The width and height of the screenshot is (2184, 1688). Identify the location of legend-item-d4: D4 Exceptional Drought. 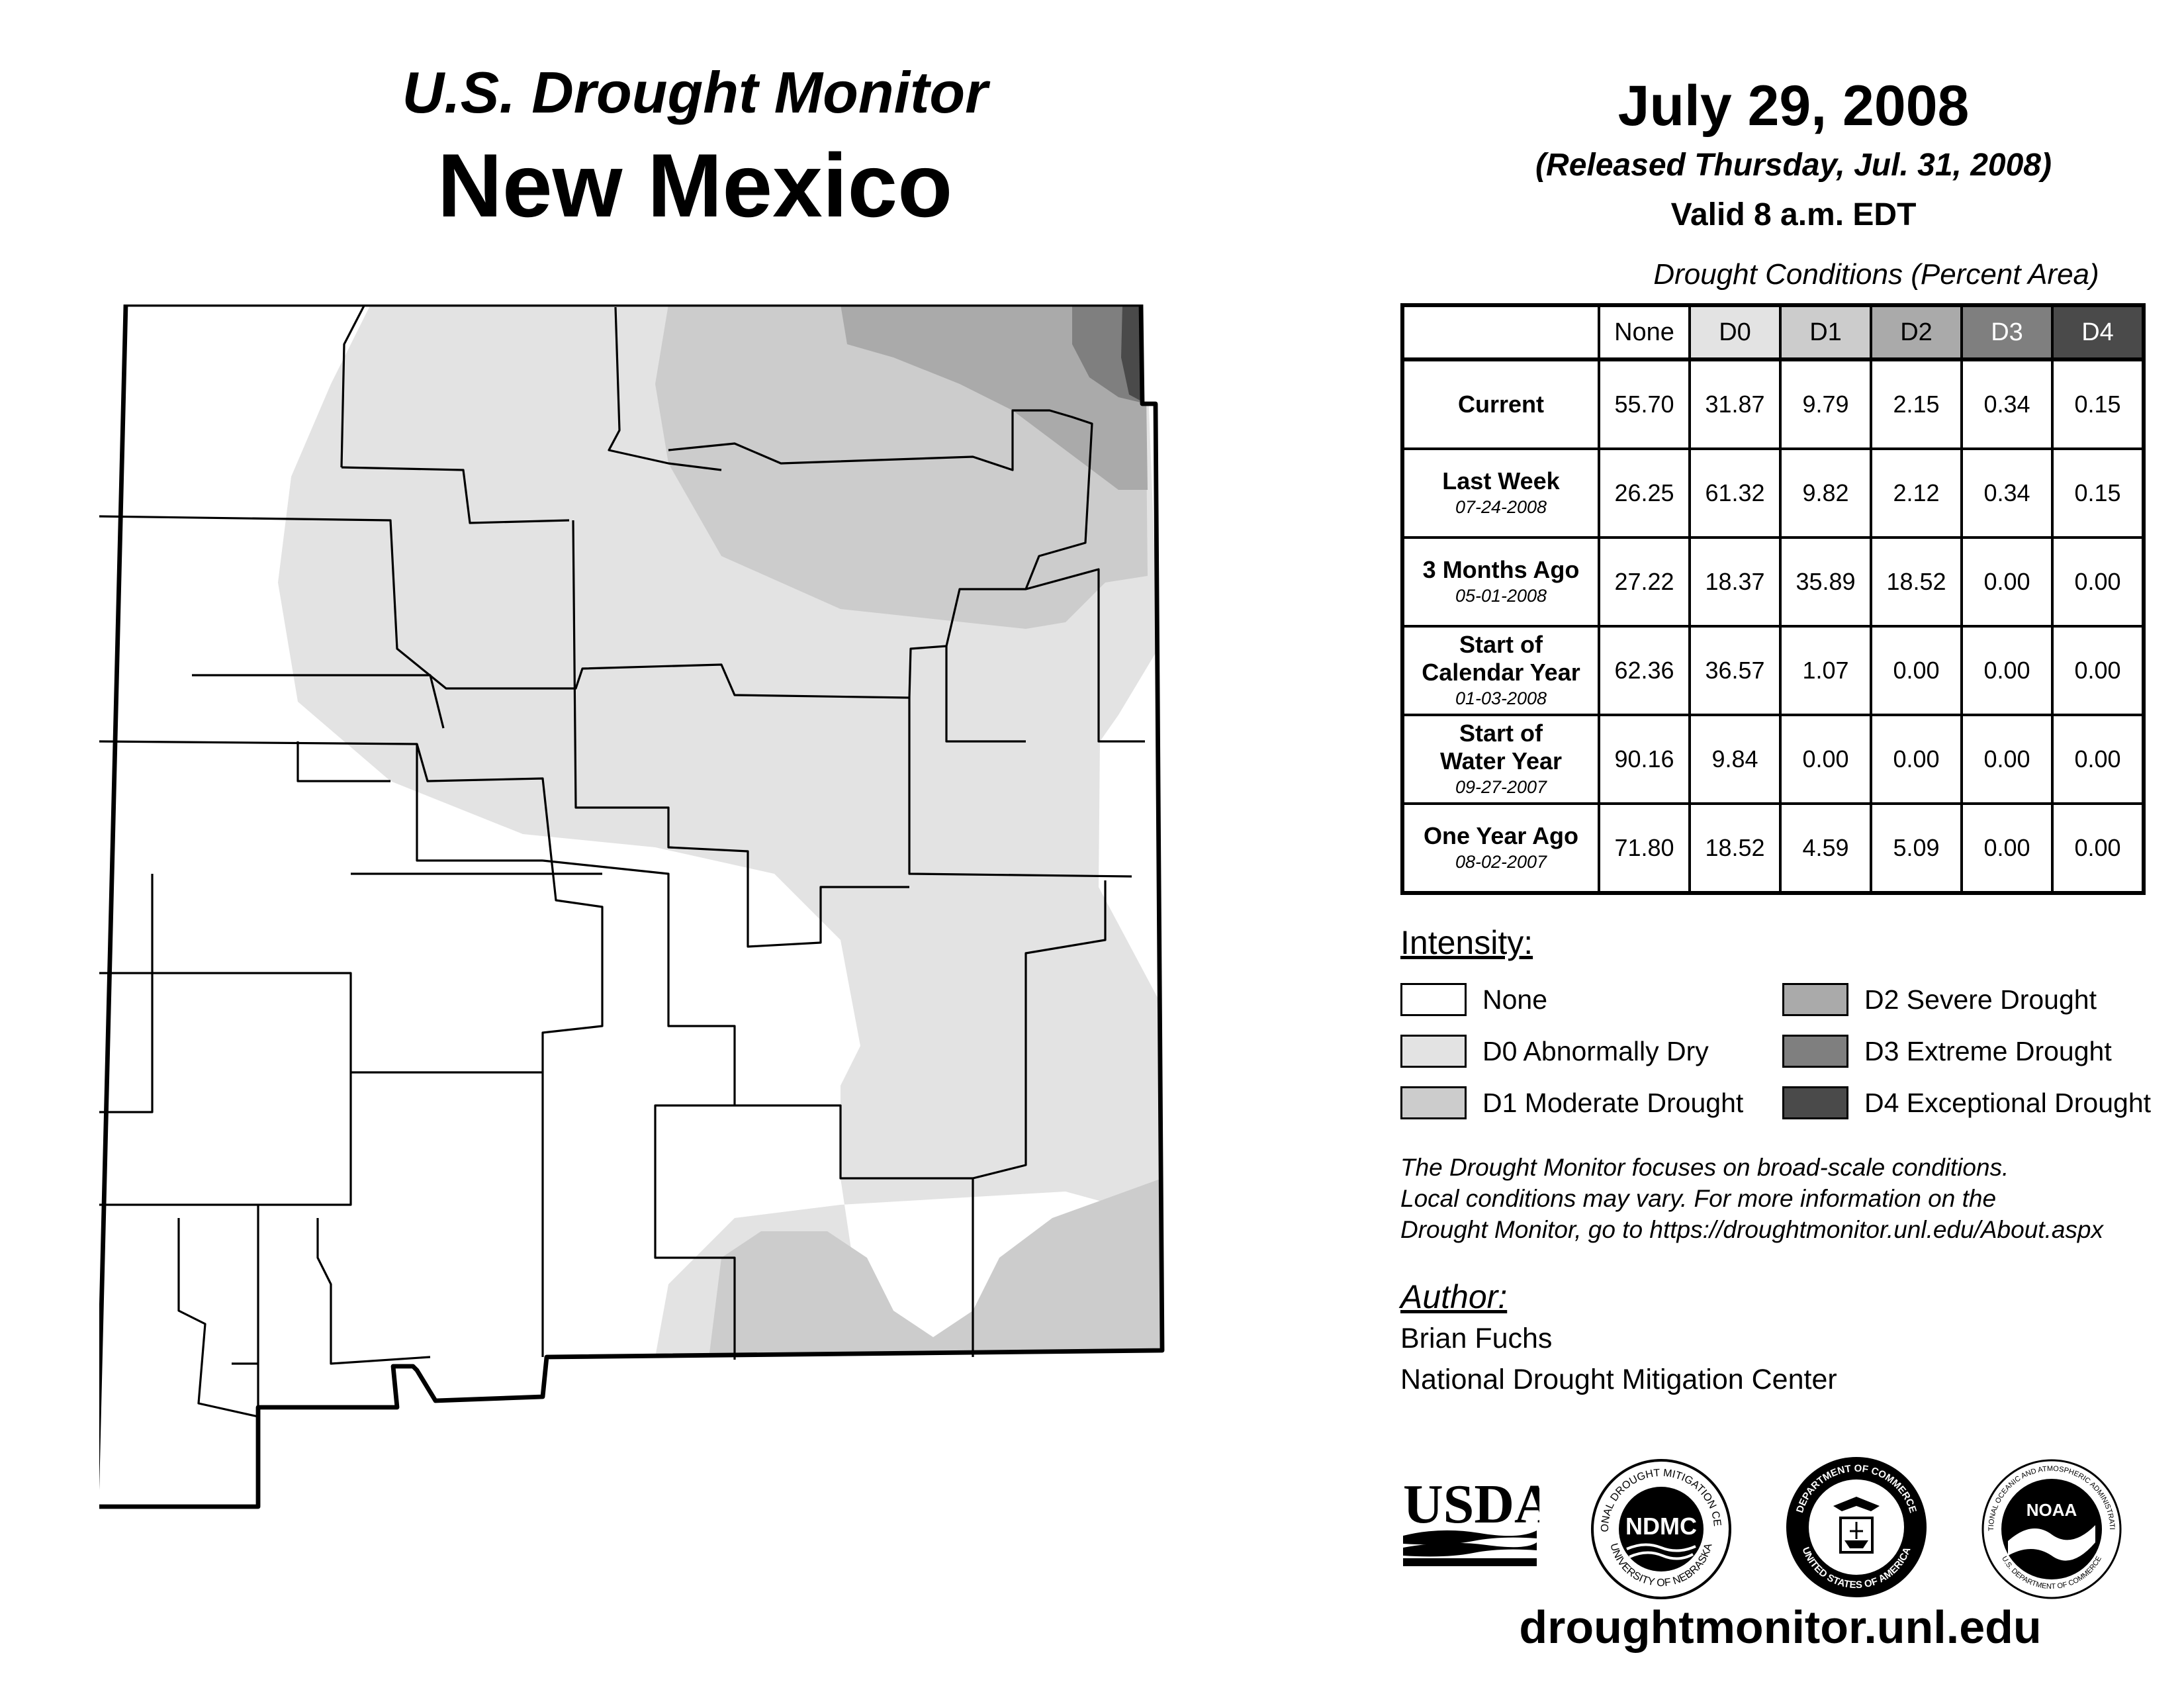
(1966, 1102).